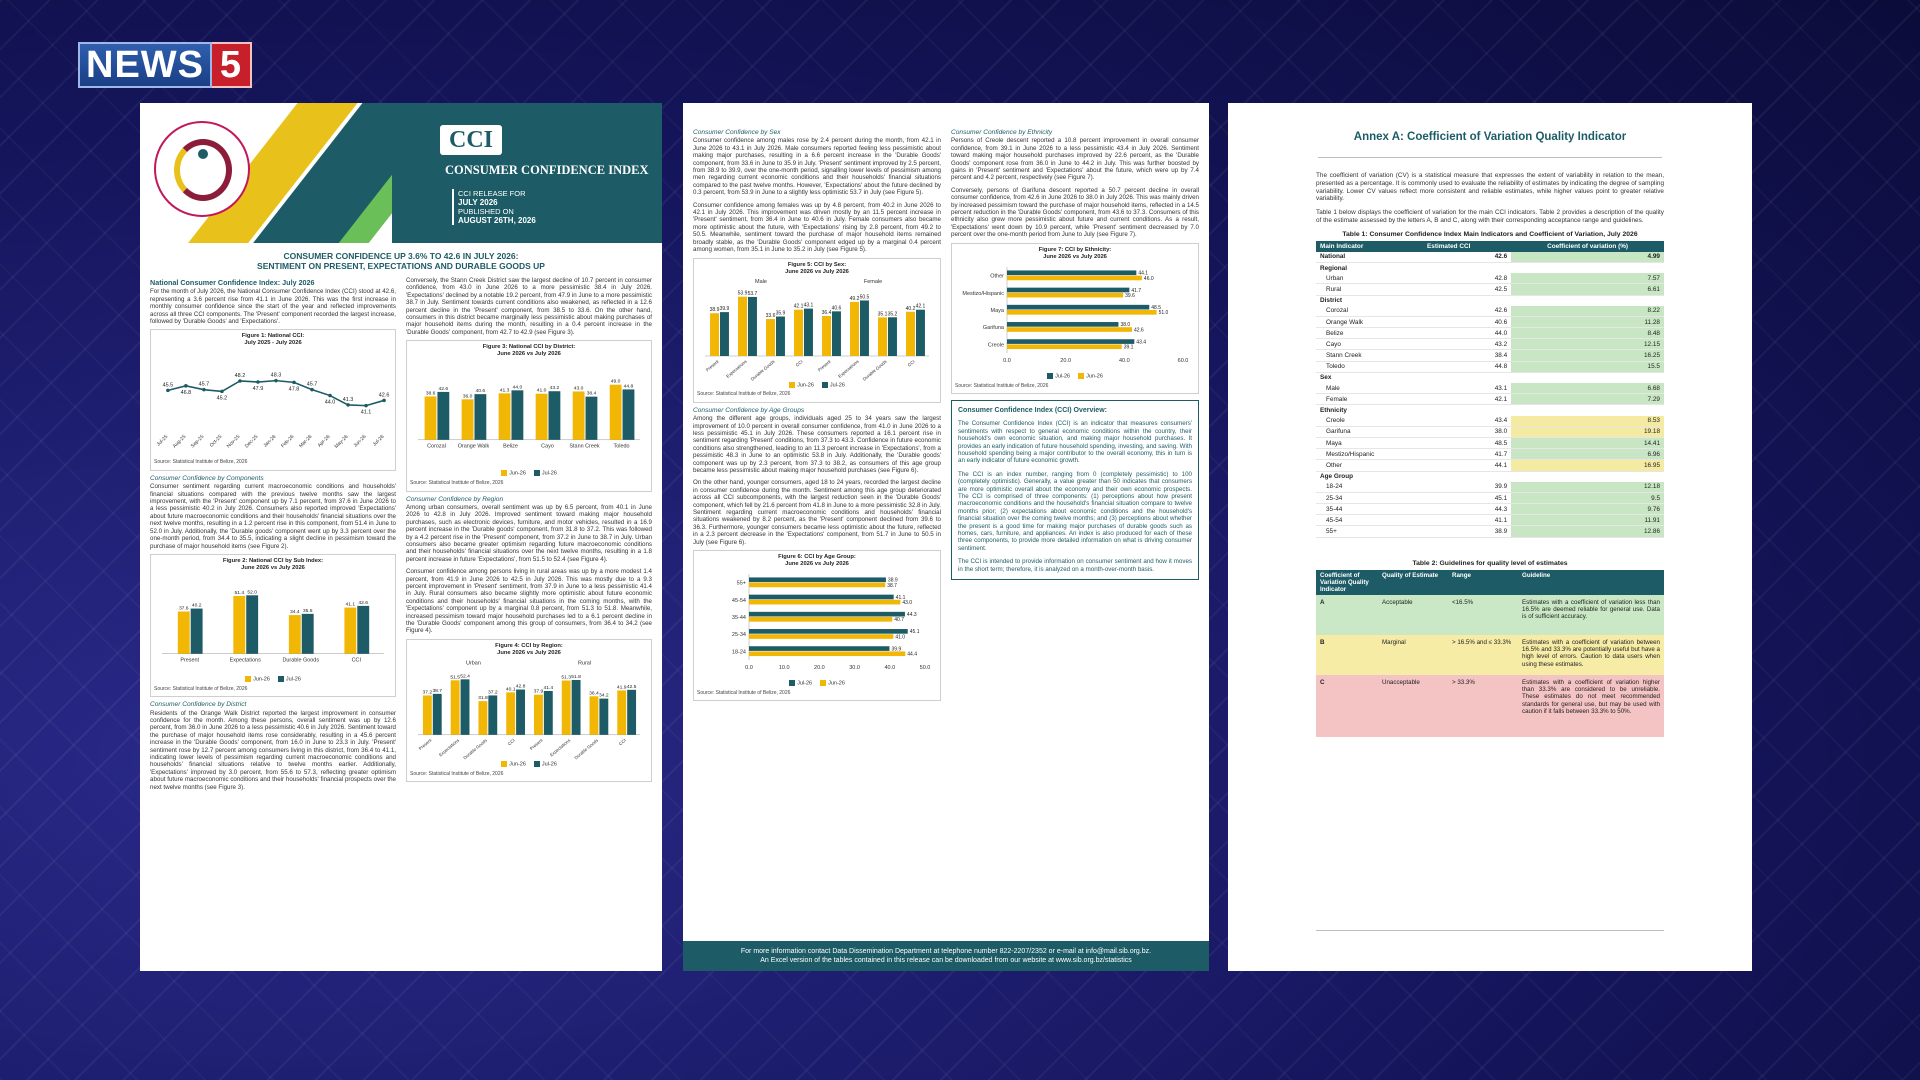 The height and width of the screenshot is (1080, 1920). I want to click on cci-cell: 42.6, so click(1467, 311).